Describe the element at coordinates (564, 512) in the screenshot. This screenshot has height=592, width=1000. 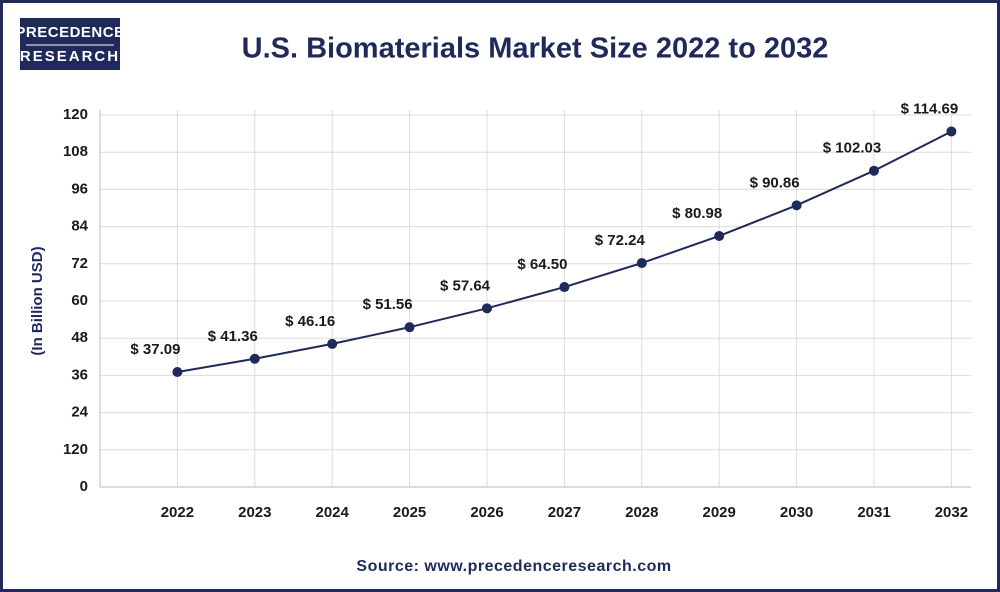
I see `x-tick-label: 2027` at that location.